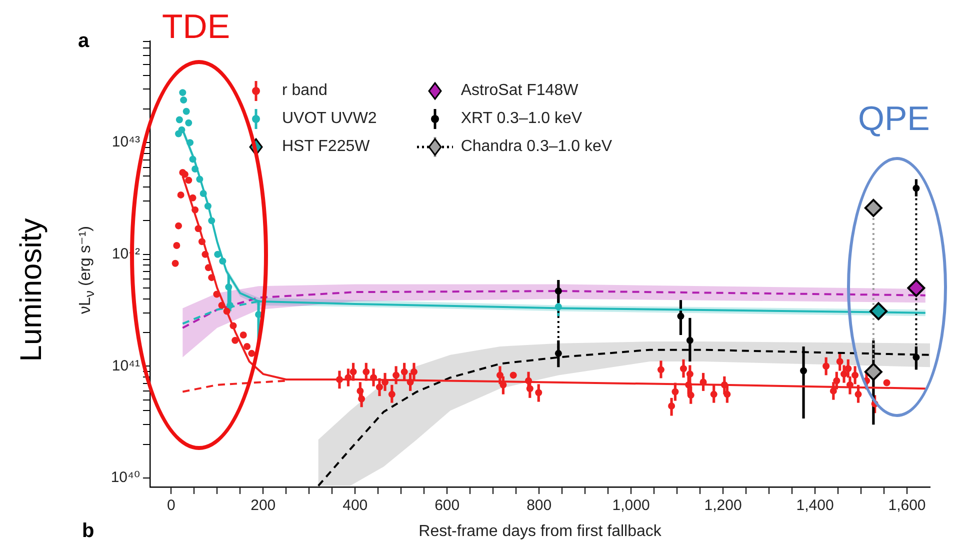  I want to click on legend-label: Chandra 0.3–1.0 keV, so click(536, 147).